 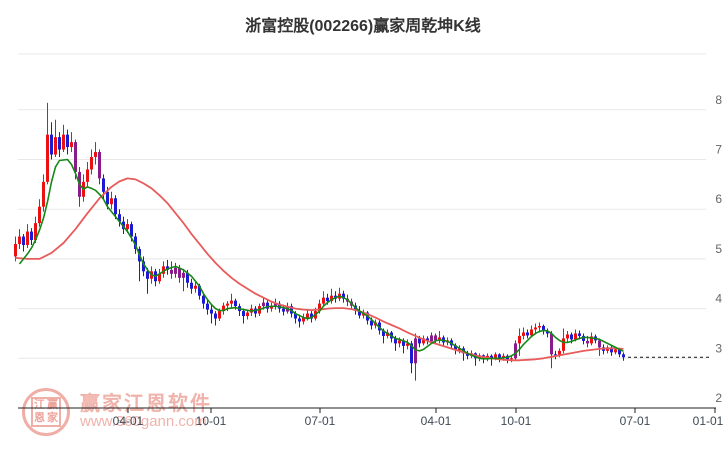 What do you see at coordinates (39, 418) in the screenshot?
I see `seal-char: 恩` at bounding box center [39, 418].